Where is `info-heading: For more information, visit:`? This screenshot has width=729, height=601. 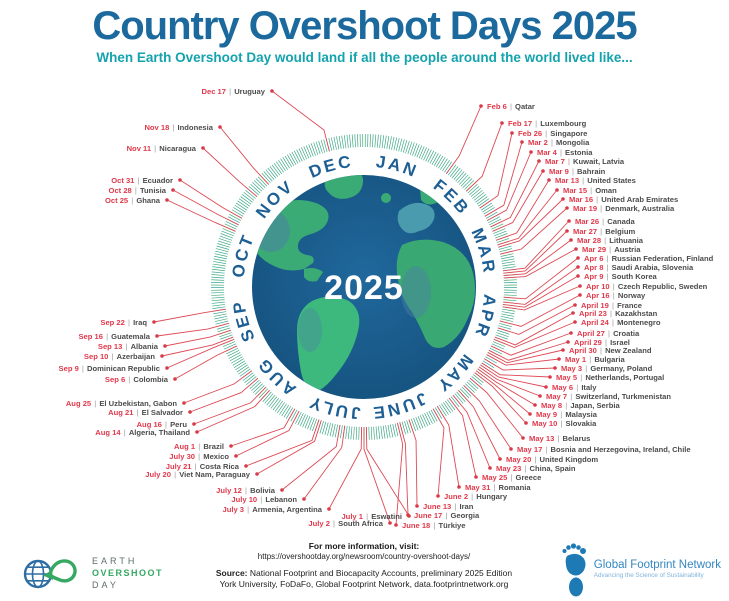
info-heading: For more information, visit: is located at coordinates (364, 546).